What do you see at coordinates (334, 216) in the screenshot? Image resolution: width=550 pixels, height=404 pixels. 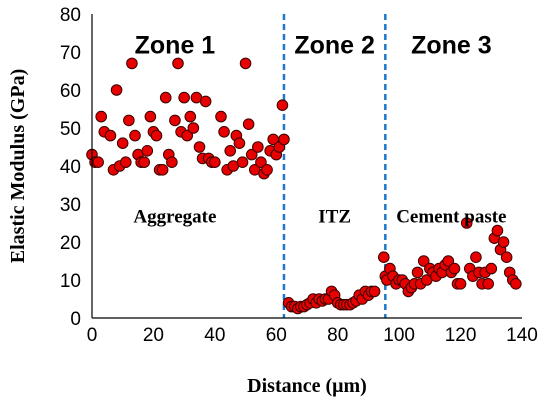 I see `region-label-2: ITZ` at bounding box center [334, 216].